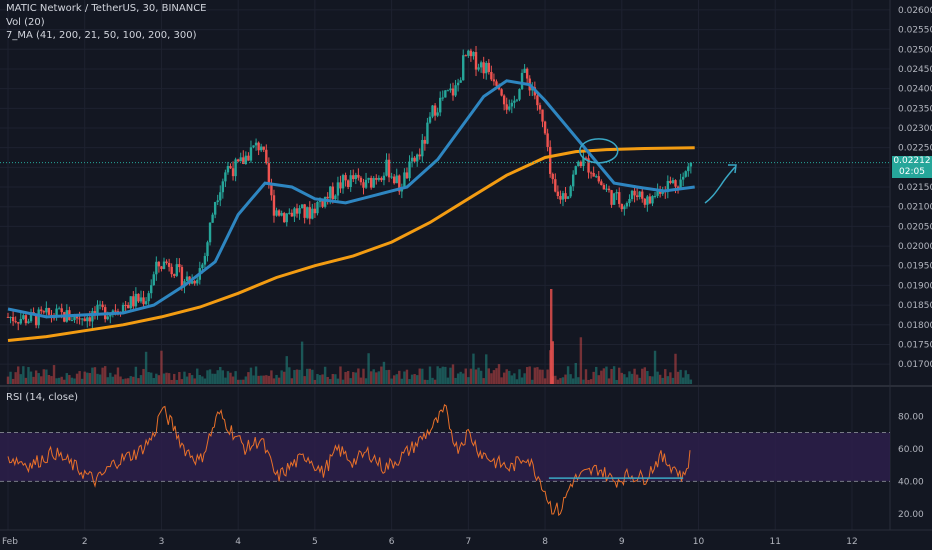  I want to click on time-tick-label: Feb, so click(10, 542).